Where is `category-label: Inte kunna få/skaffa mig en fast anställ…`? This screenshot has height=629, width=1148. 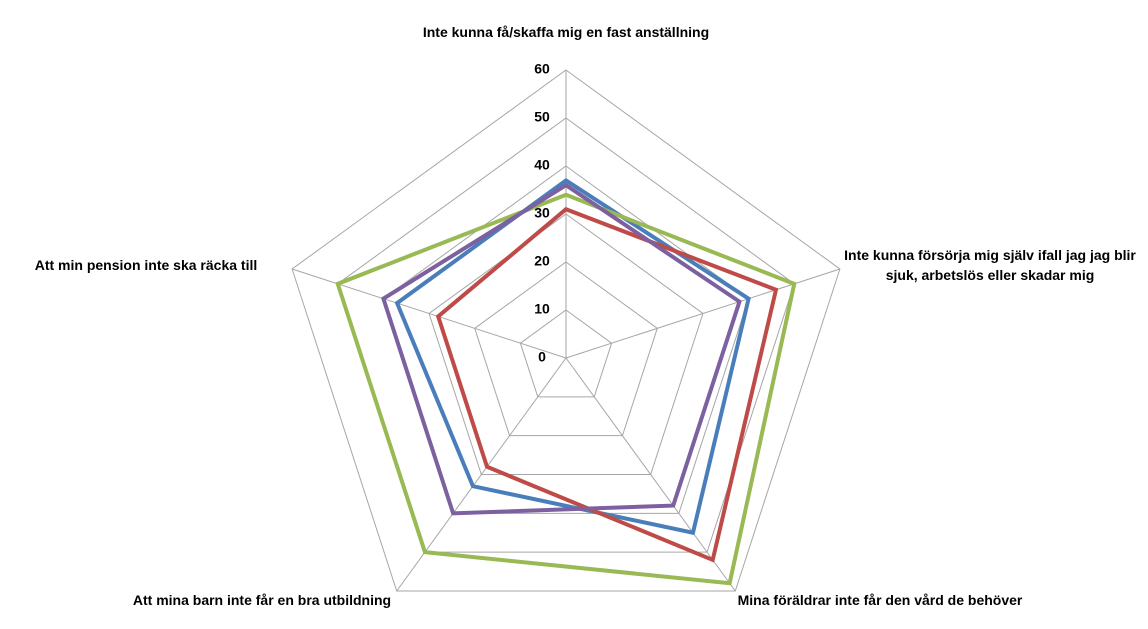 category-label: Inte kunna få/skaffa mig en fast anställ… is located at coordinates (566, 32).